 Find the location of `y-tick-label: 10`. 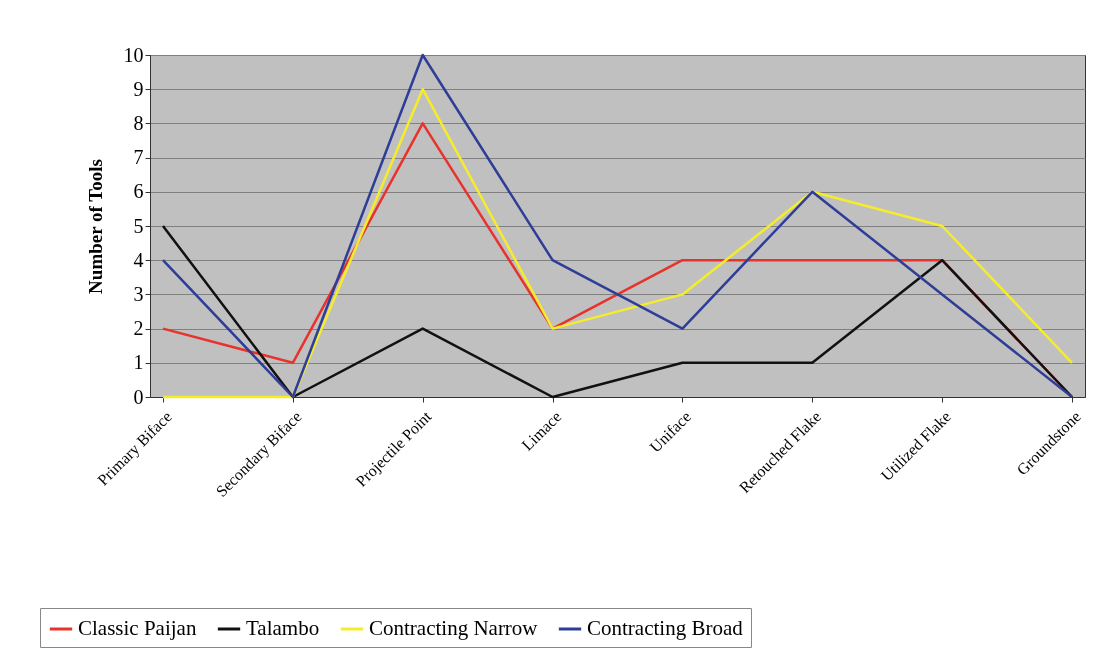

y-tick-label: 10 is located at coordinates (133, 54).